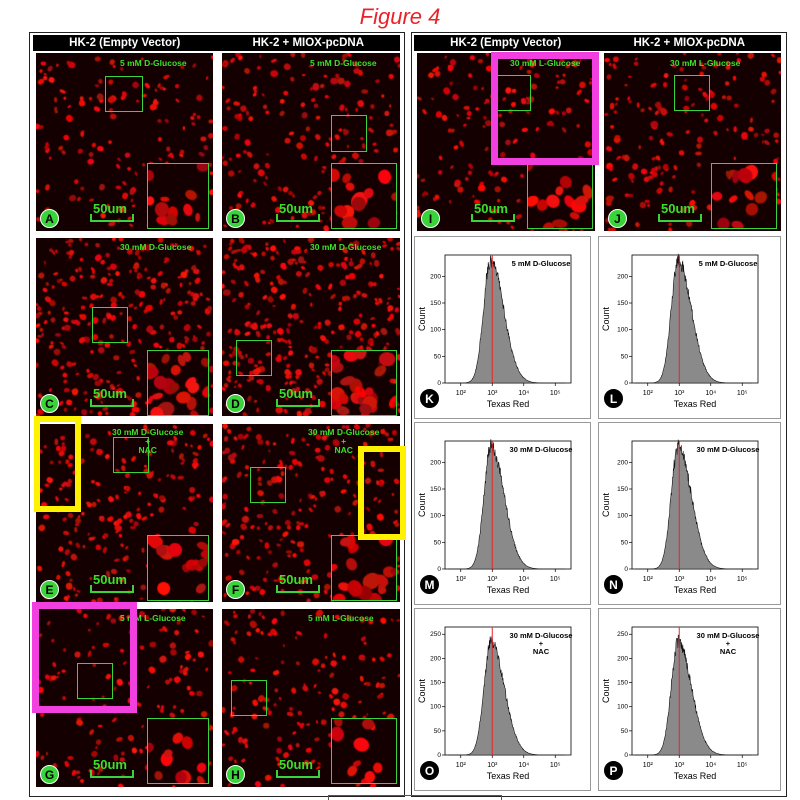 This screenshot has height=800, width=800. What do you see at coordinates (429, 770) in the screenshot?
I see `panel-letter: O` at bounding box center [429, 770].